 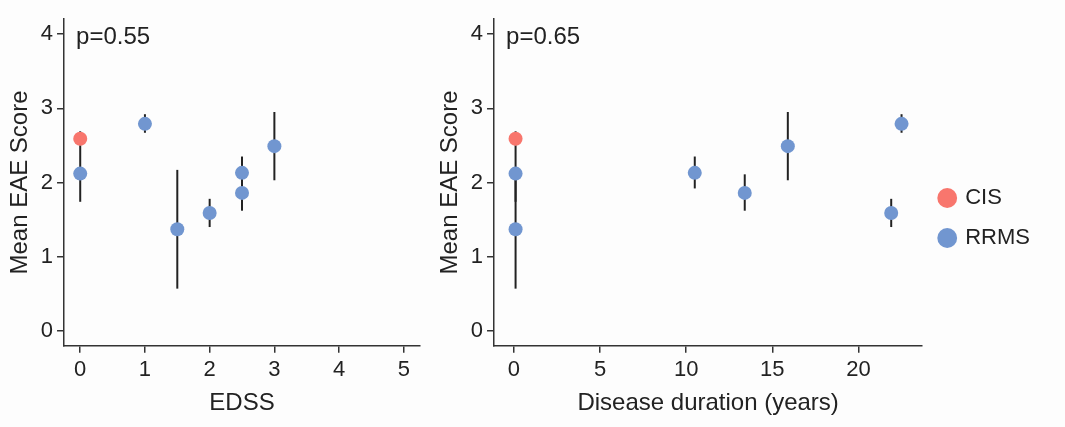 What do you see at coordinates (686, 369) in the screenshot?
I see `x-tick-label: 10` at bounding box center [686, 369].